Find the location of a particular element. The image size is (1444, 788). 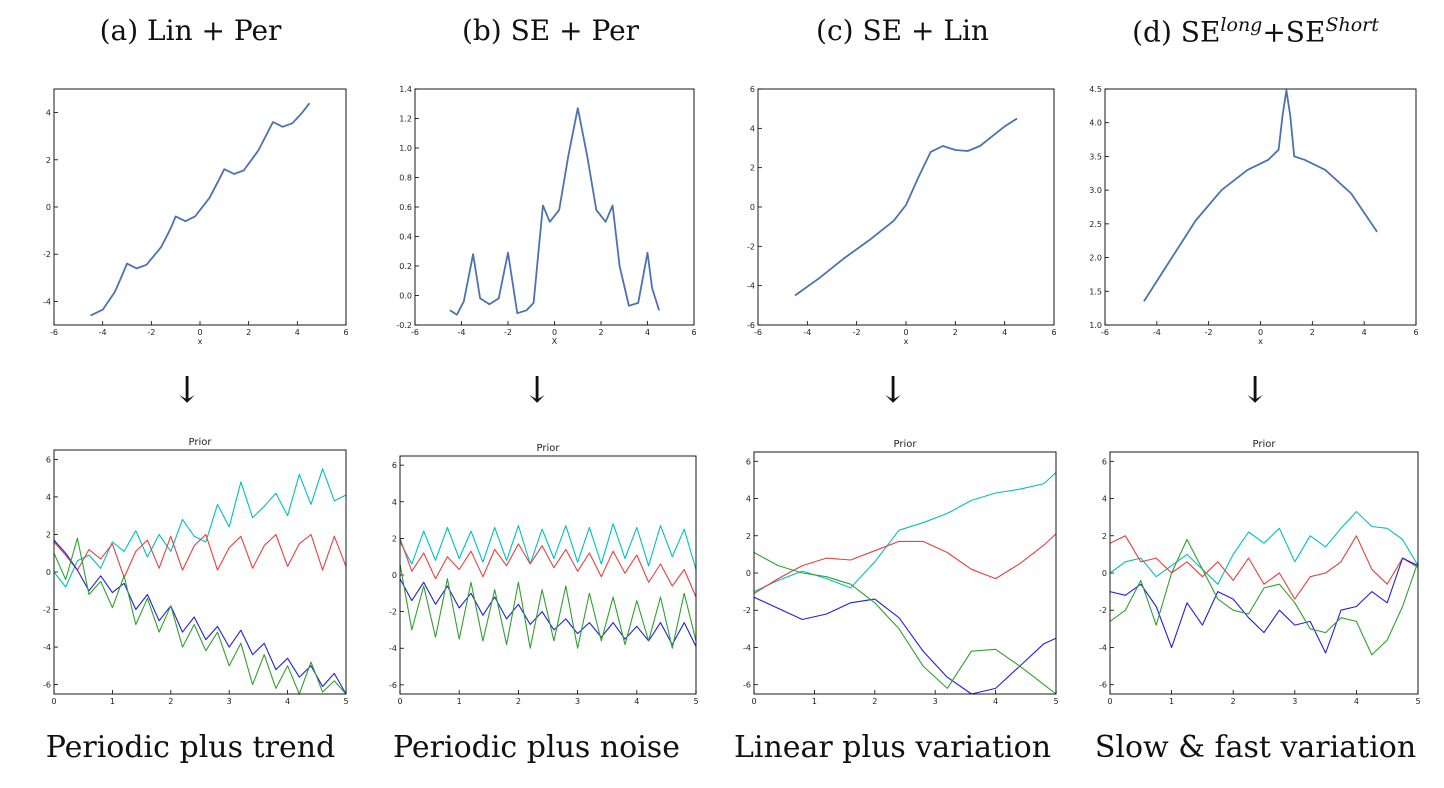

chart-7-xtick-label: 0 is located at coordinates (1109, 701).